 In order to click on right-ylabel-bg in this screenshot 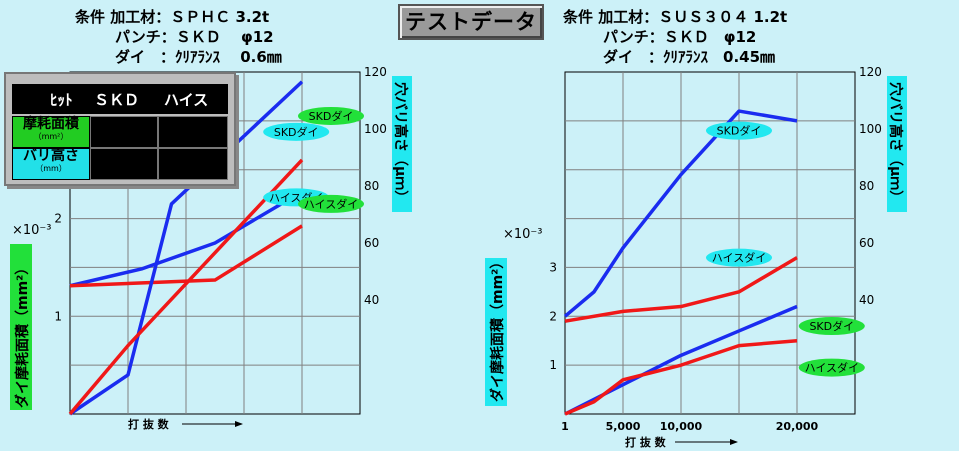, I will do `click(496, 332)`.